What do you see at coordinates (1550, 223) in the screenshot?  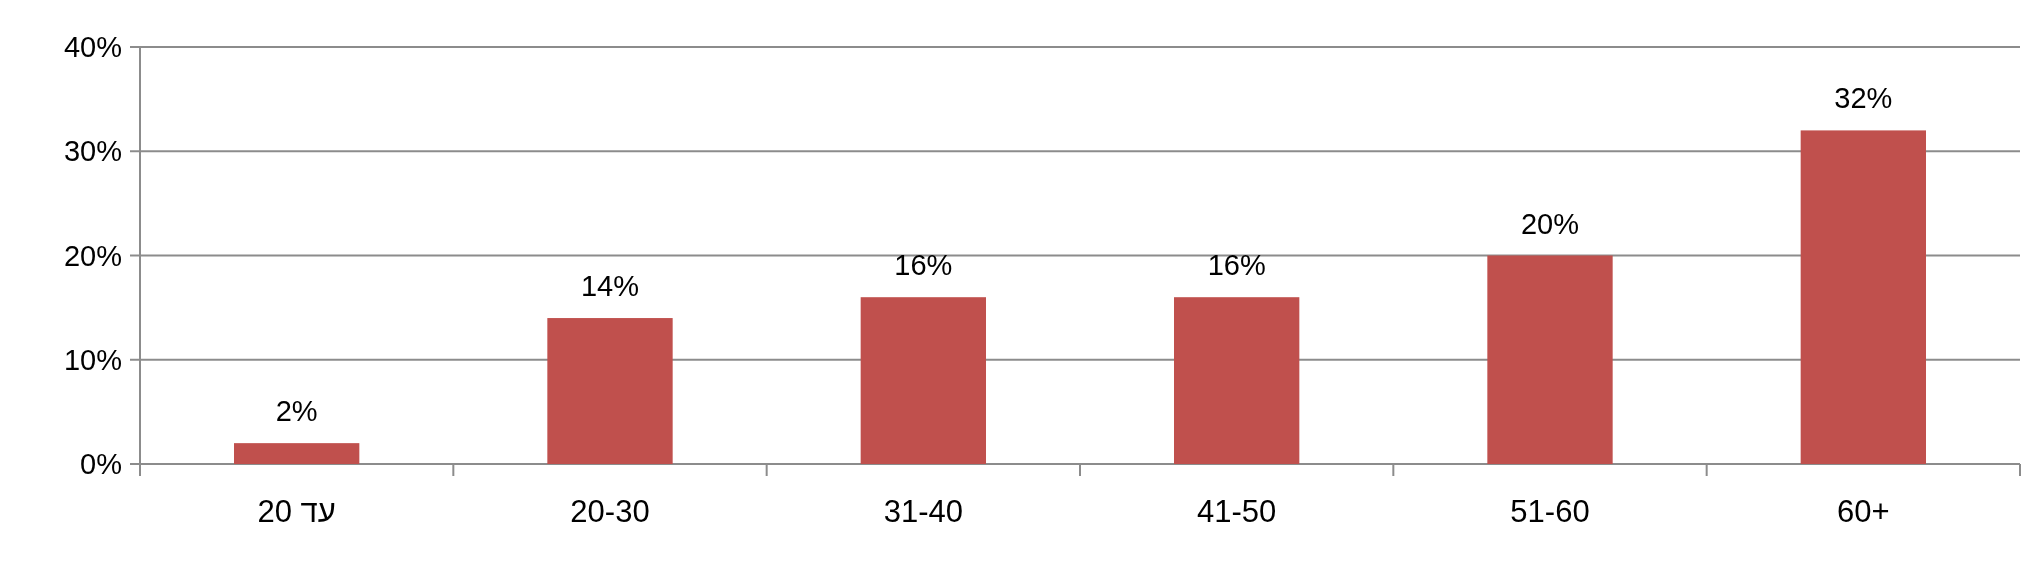 I see `data-label: 20%` at bounding box center [1550, 223].